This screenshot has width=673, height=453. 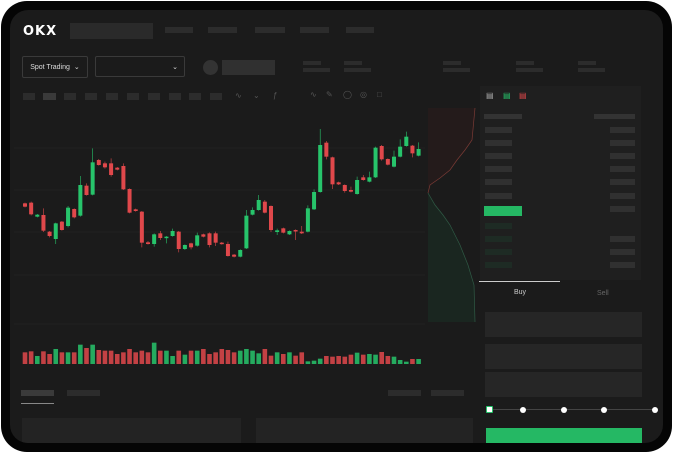 What do you see at coordinates (451, 257) in the screenshot?
I see `depth-bid-line` at bounding box center [451, 257].